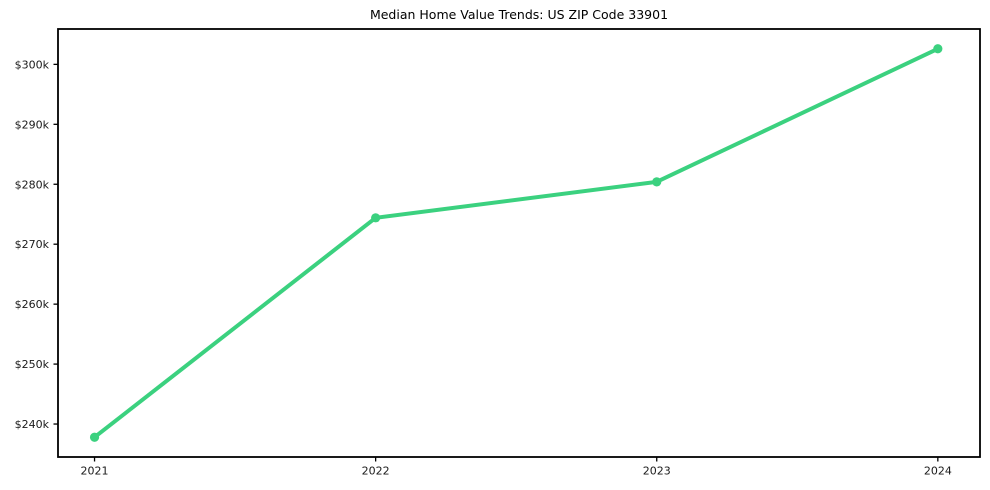  Describe the element at coordinates (32, 124) in the screenshot. I see `y-axis-tick-label: $290k` at that location.